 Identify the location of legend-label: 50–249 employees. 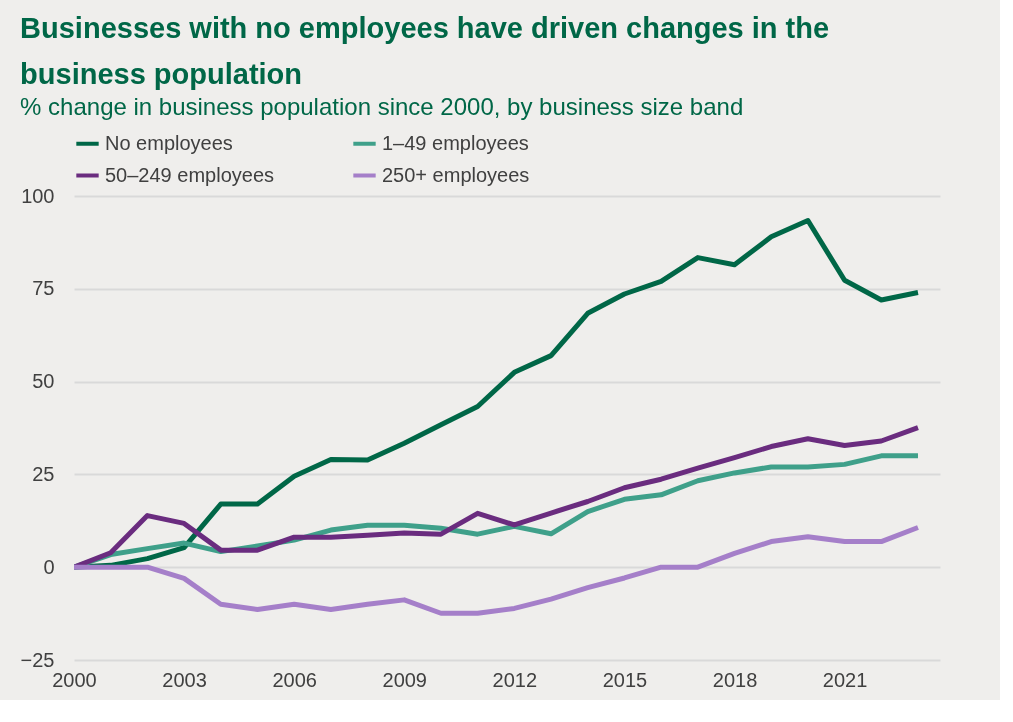
(190, 174).